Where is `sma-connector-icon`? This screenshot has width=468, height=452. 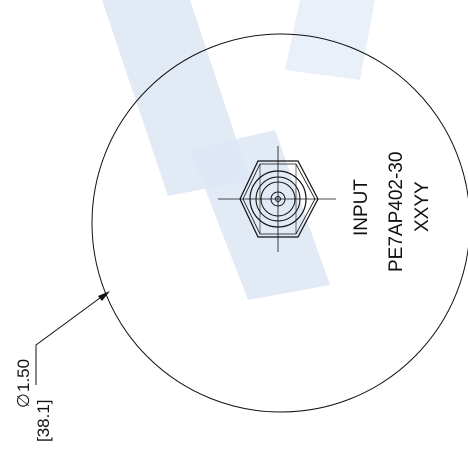
sma-connector-icon is located at coordinates (277, 199).